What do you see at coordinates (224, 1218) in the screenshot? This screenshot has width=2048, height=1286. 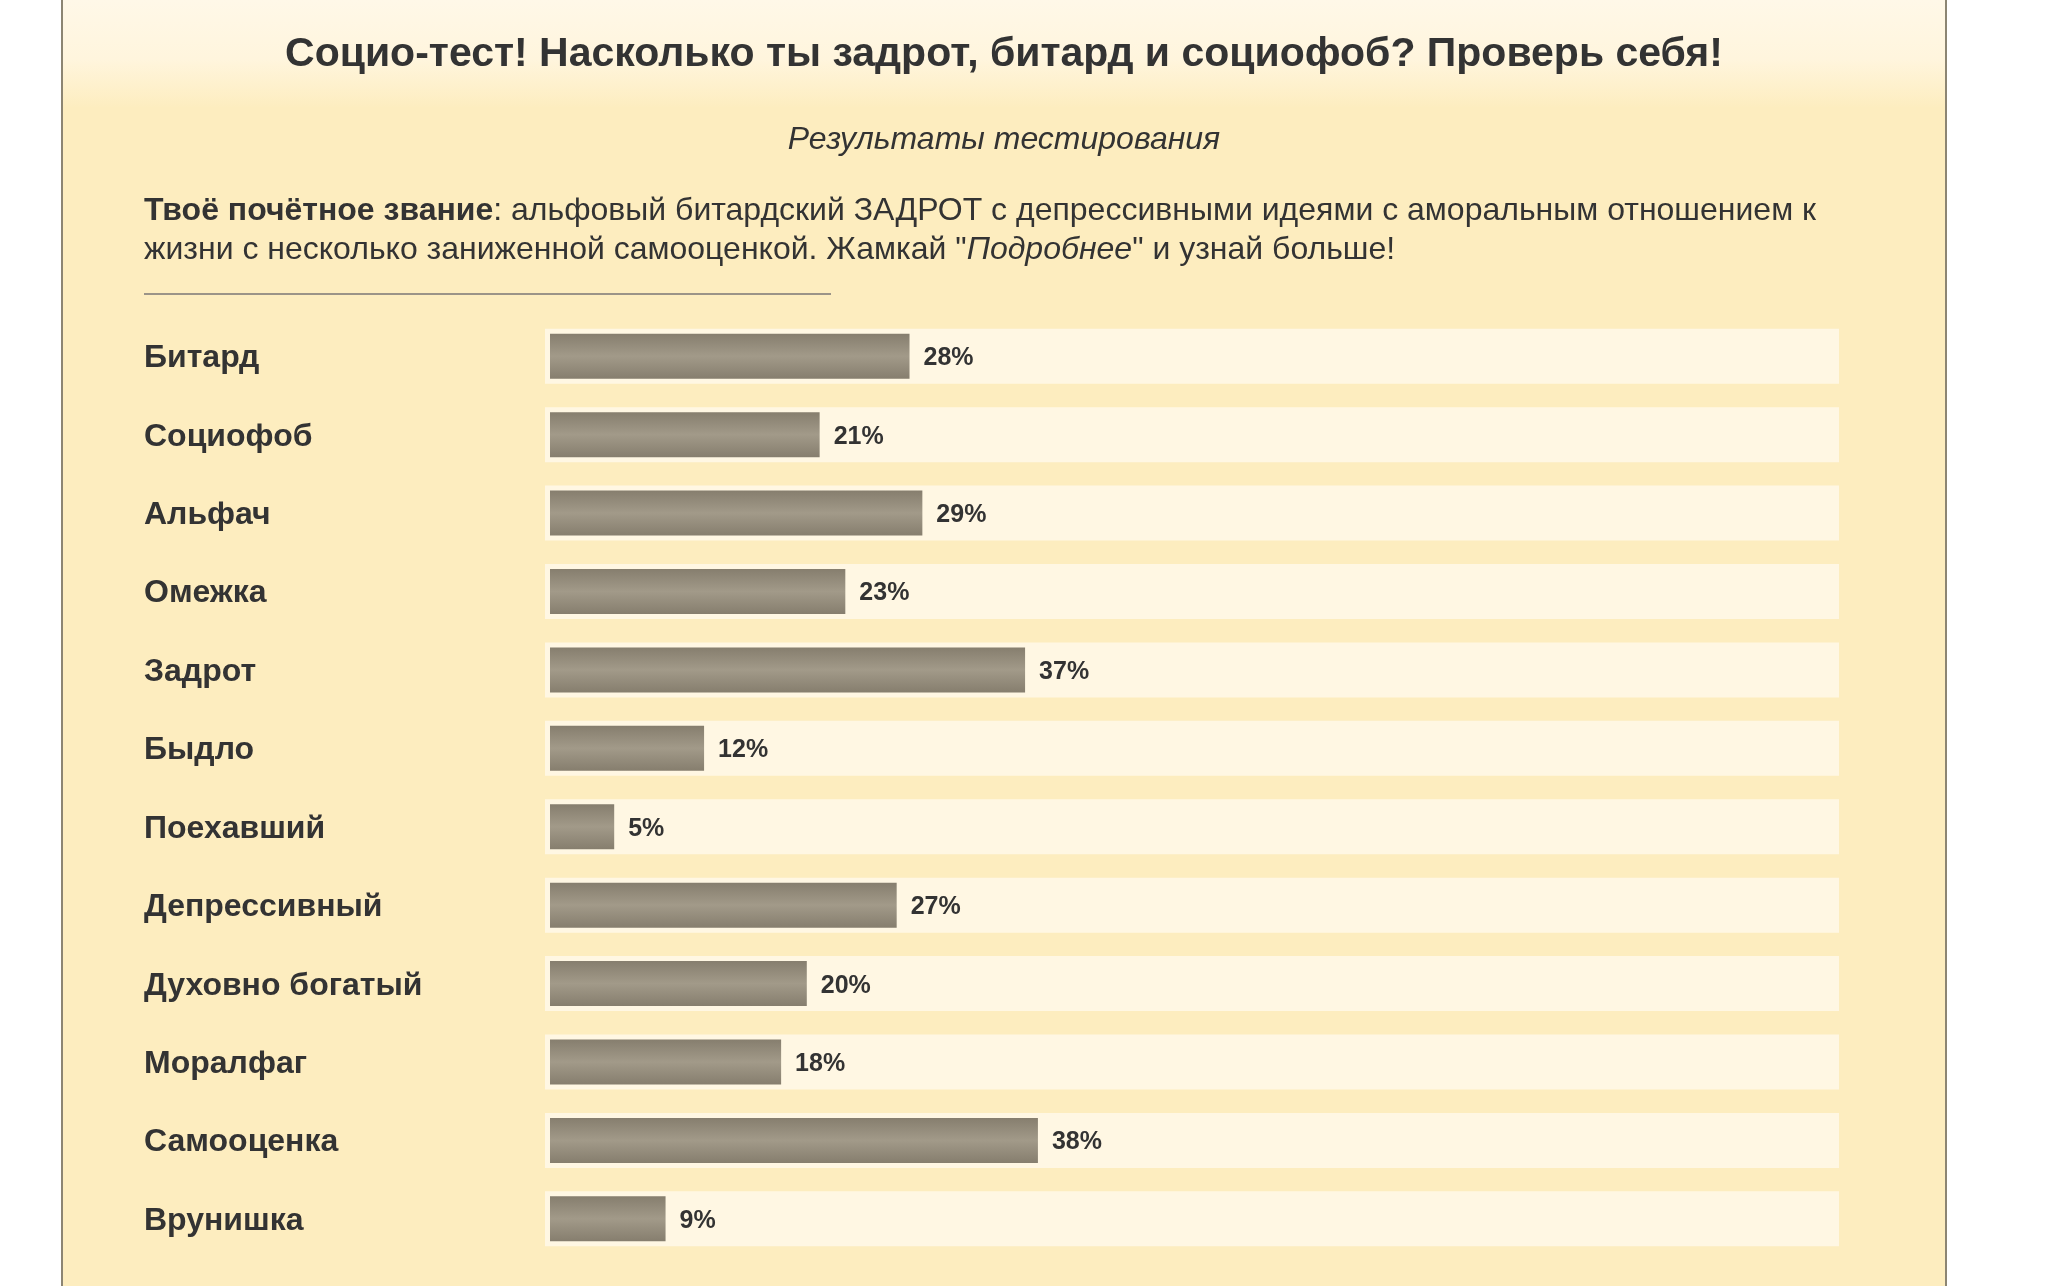 I see `y-tick-label: Врунишка` at bounding box center [224, 1218].